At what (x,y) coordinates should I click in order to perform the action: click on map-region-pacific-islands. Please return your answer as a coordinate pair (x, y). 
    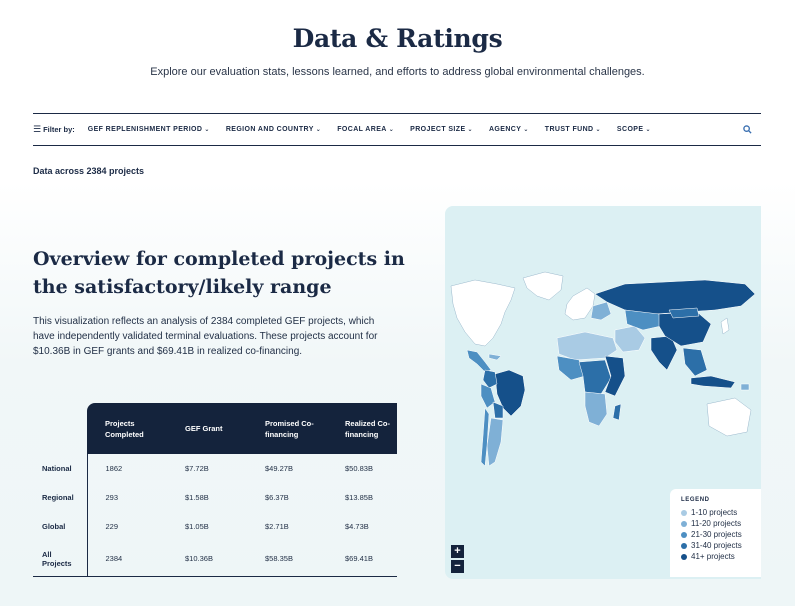
    Looking at the image, I should click on (745, 387).